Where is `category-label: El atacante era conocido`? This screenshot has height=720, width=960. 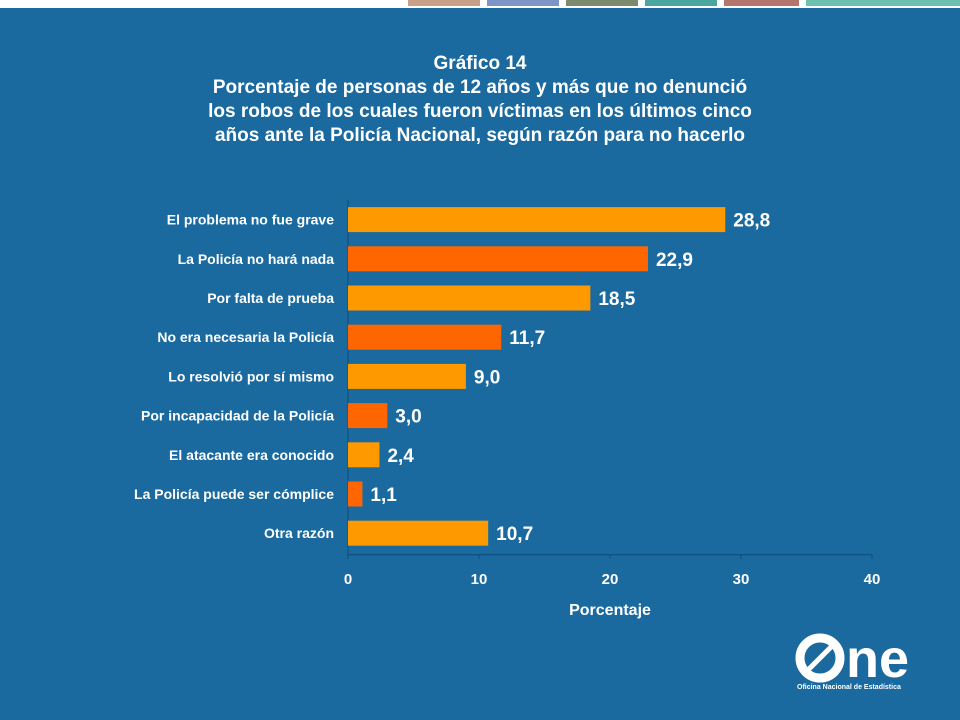 category-label: El atacante era conocido is located at coordinates (251, 455).